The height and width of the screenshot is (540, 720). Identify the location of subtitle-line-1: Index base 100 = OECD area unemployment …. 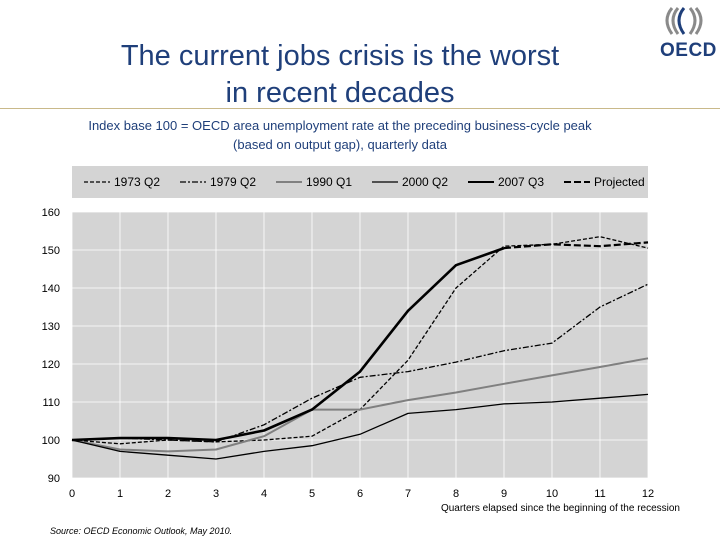
(340, 125).